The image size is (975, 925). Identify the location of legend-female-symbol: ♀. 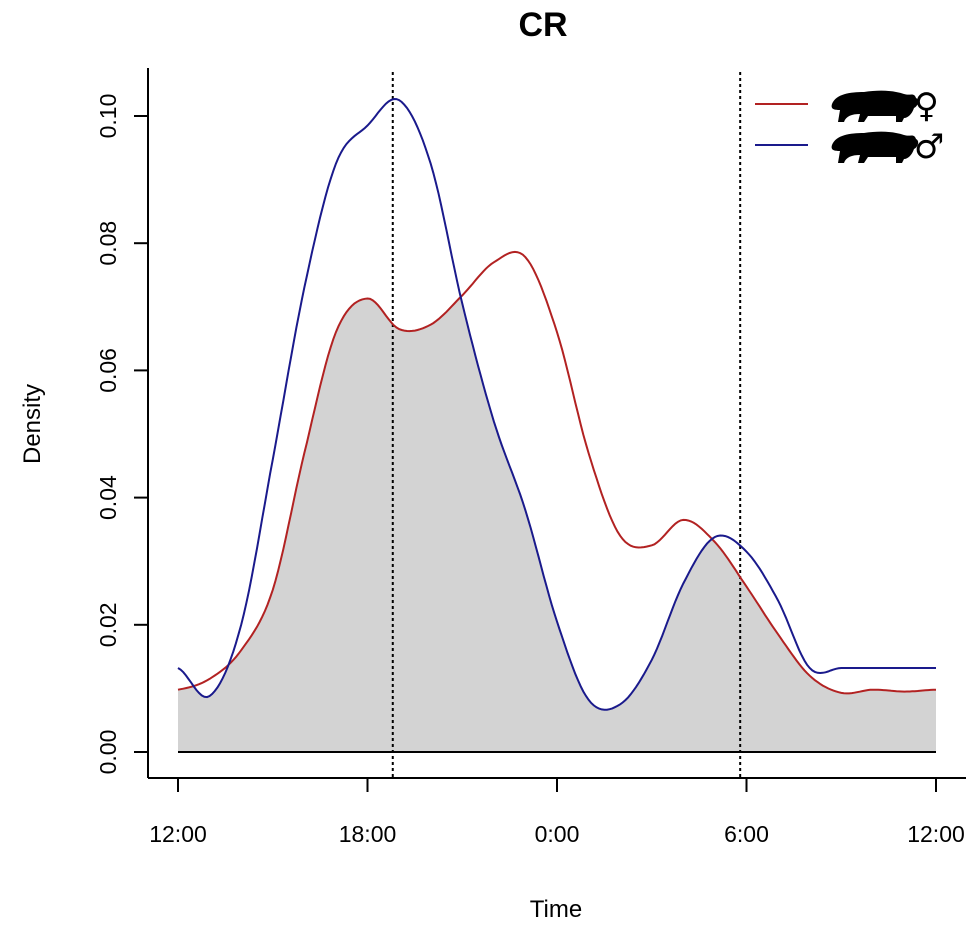
(926, 106).